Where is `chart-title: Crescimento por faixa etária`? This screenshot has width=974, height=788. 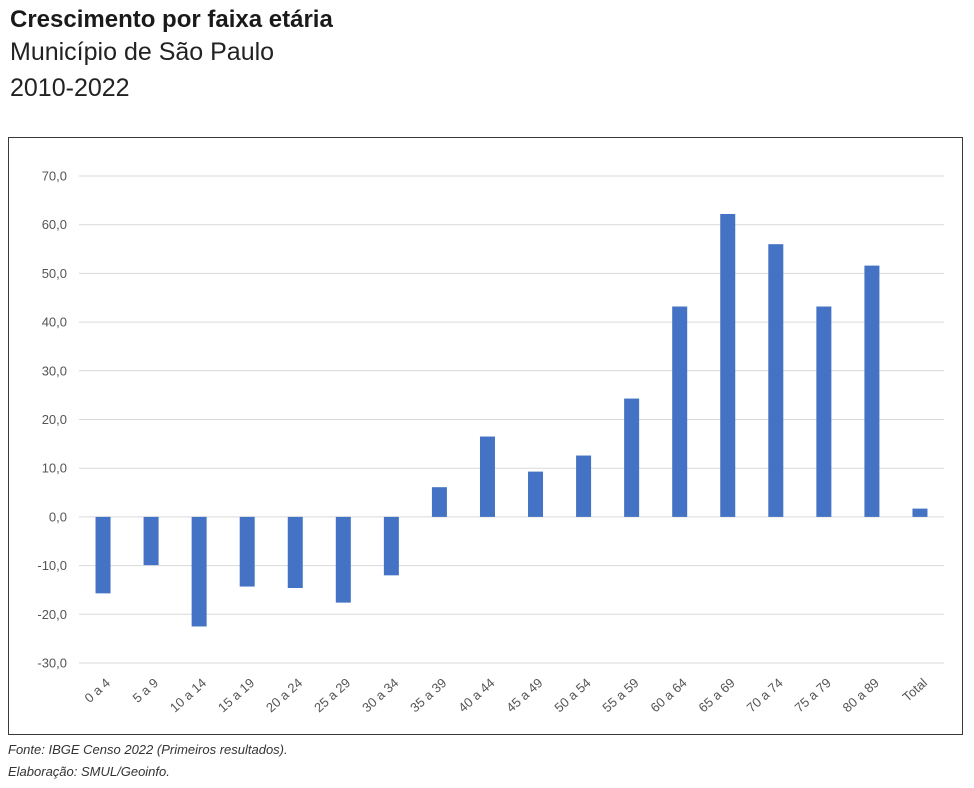
chart-title: Crescimento por faixa etária is located at coordinates (171, 19).